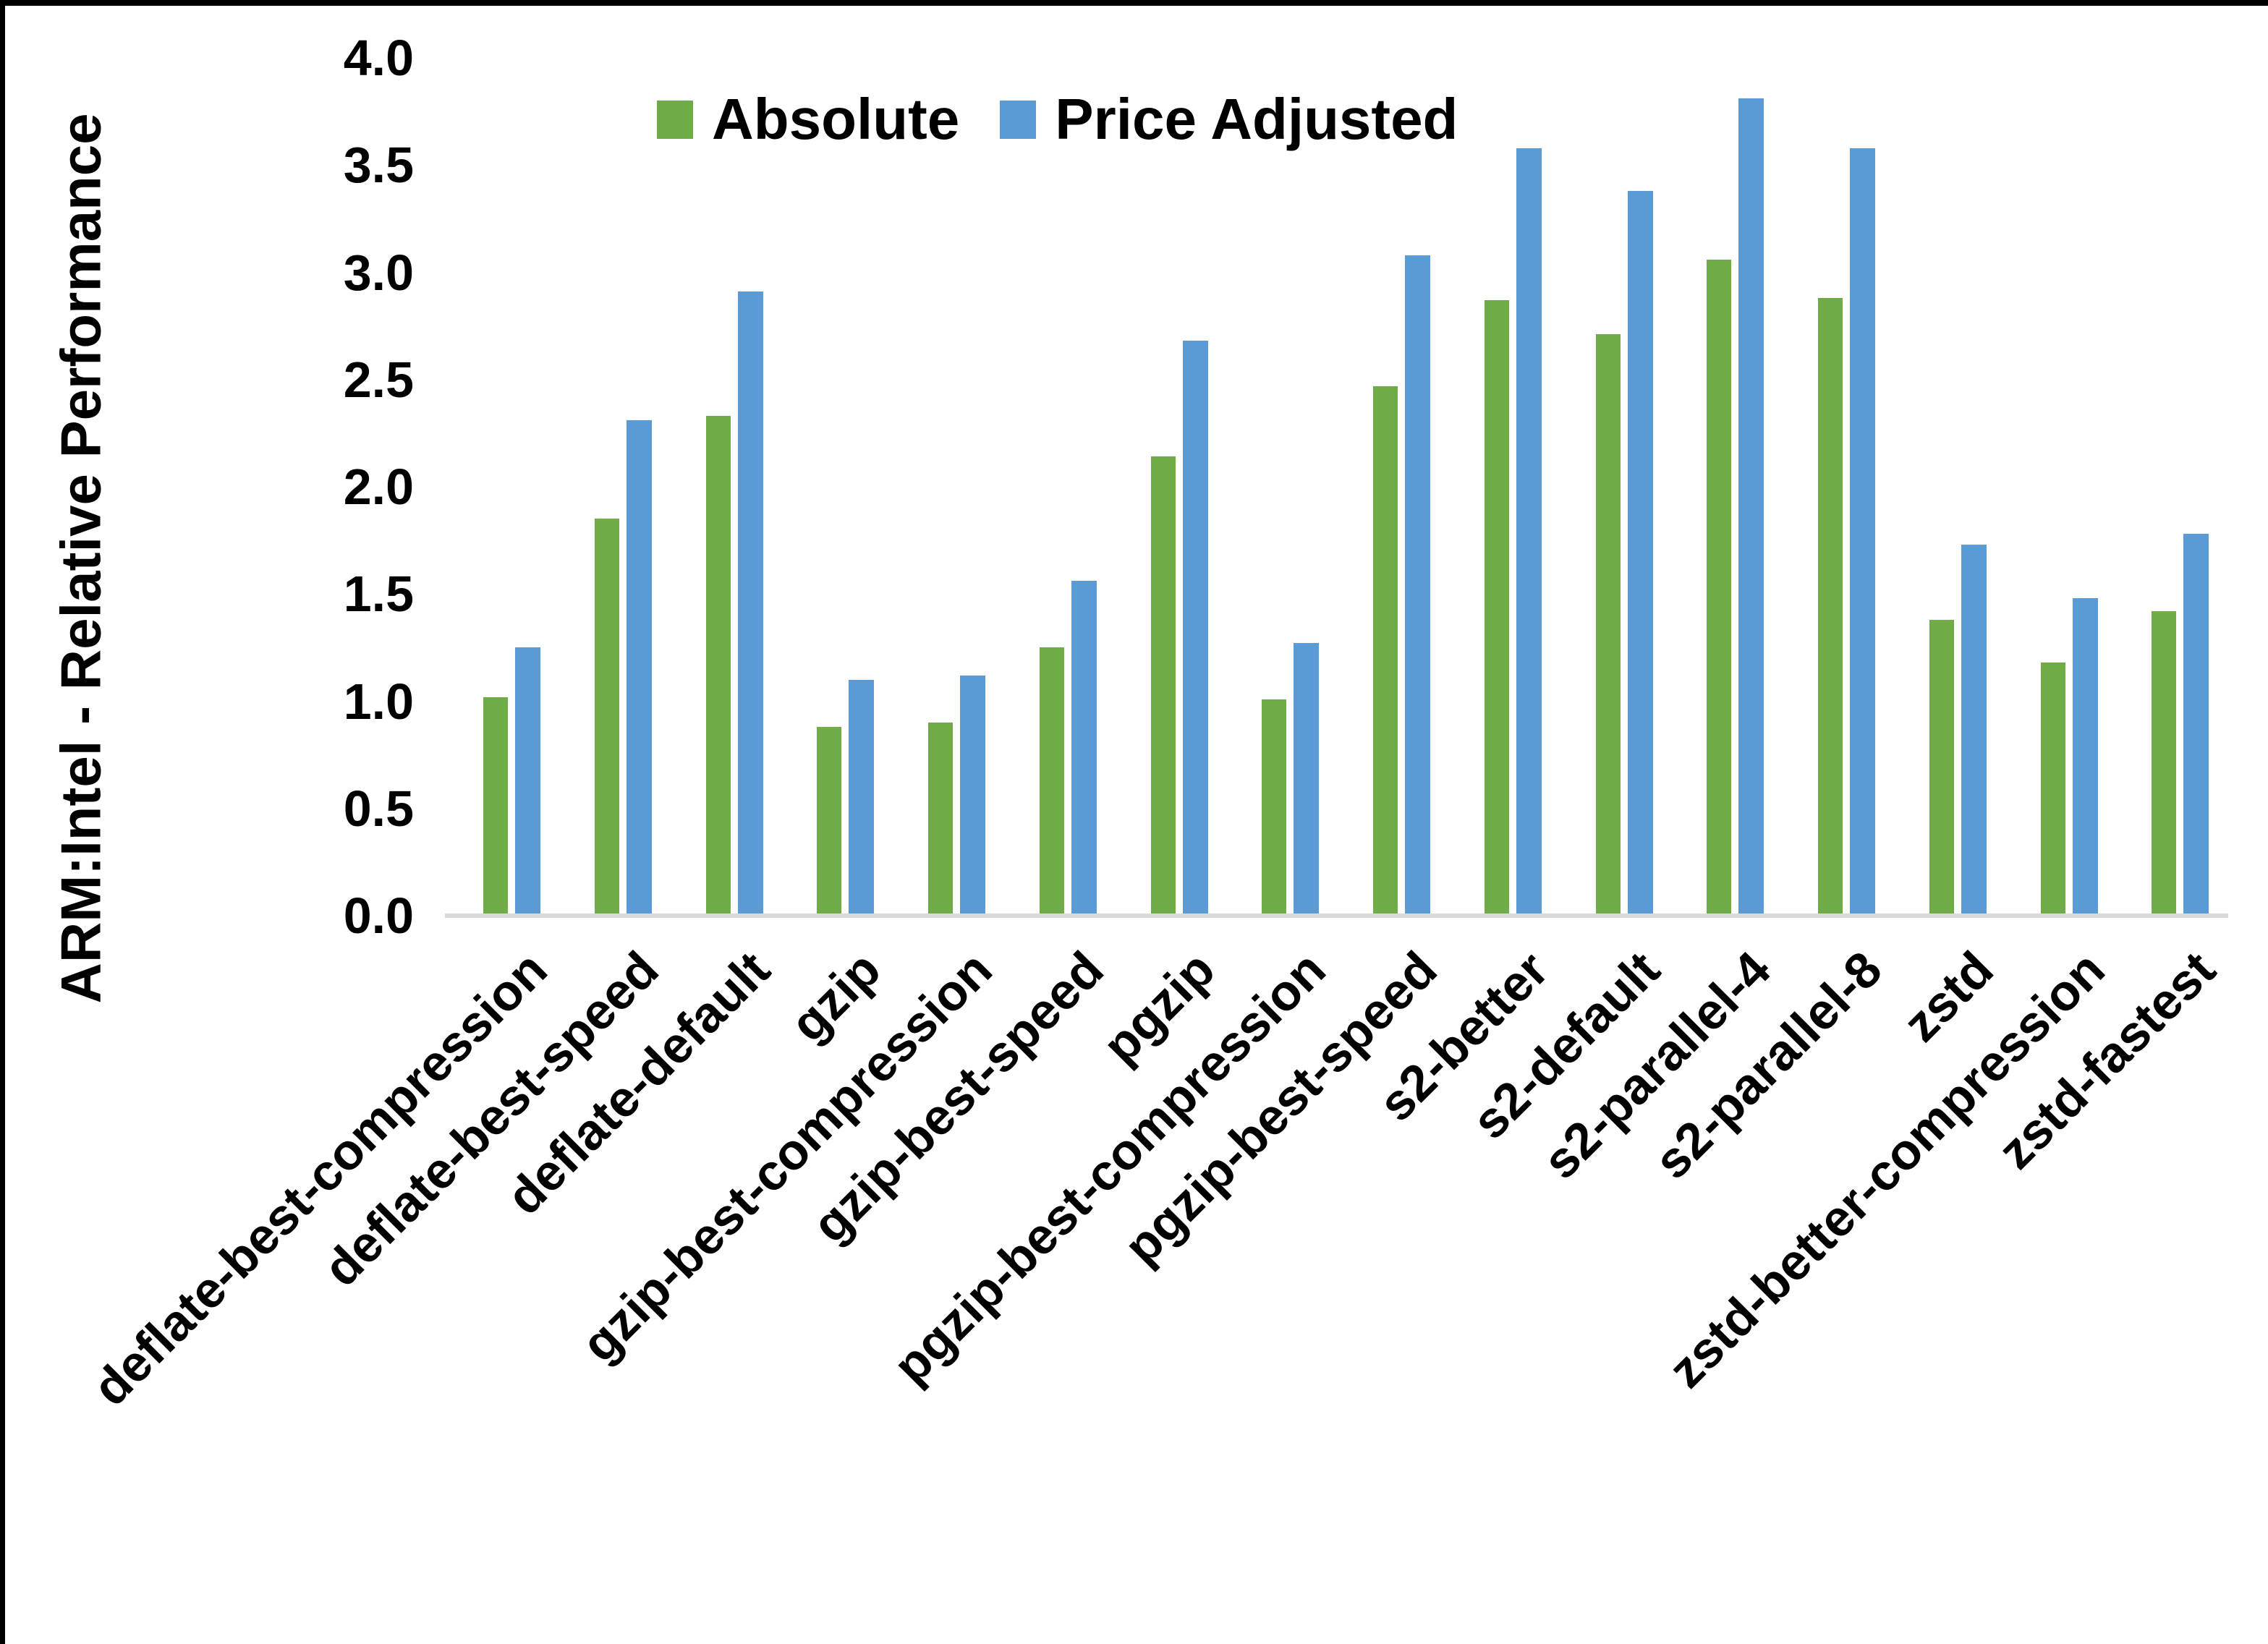 The width and height of the screenshot is (2268, 1644). I want to click on y-tick-label: 2.5, so click(379, 379).